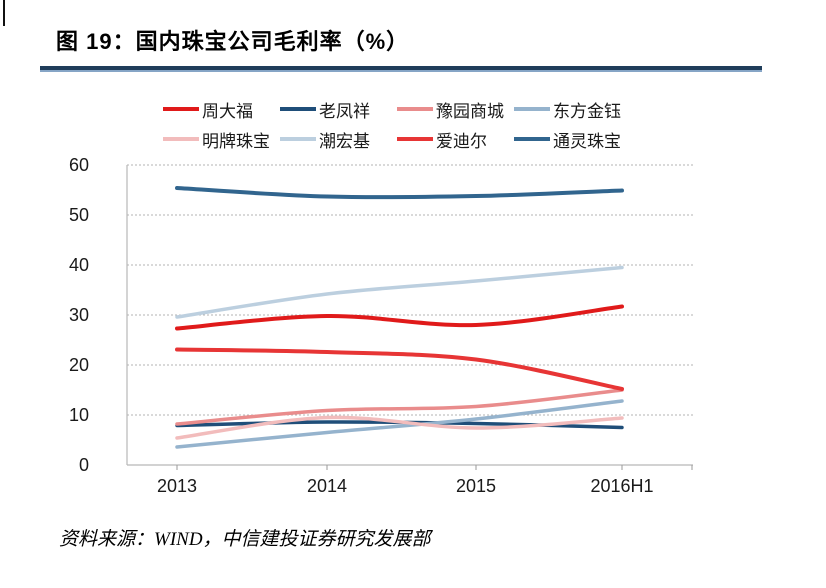 This screenshot has height=588, width=826. What do you see at coordinates (79, 215) in the screenshot?
I see `y-tick-label-50: 50` at bounding box center [79, 215].